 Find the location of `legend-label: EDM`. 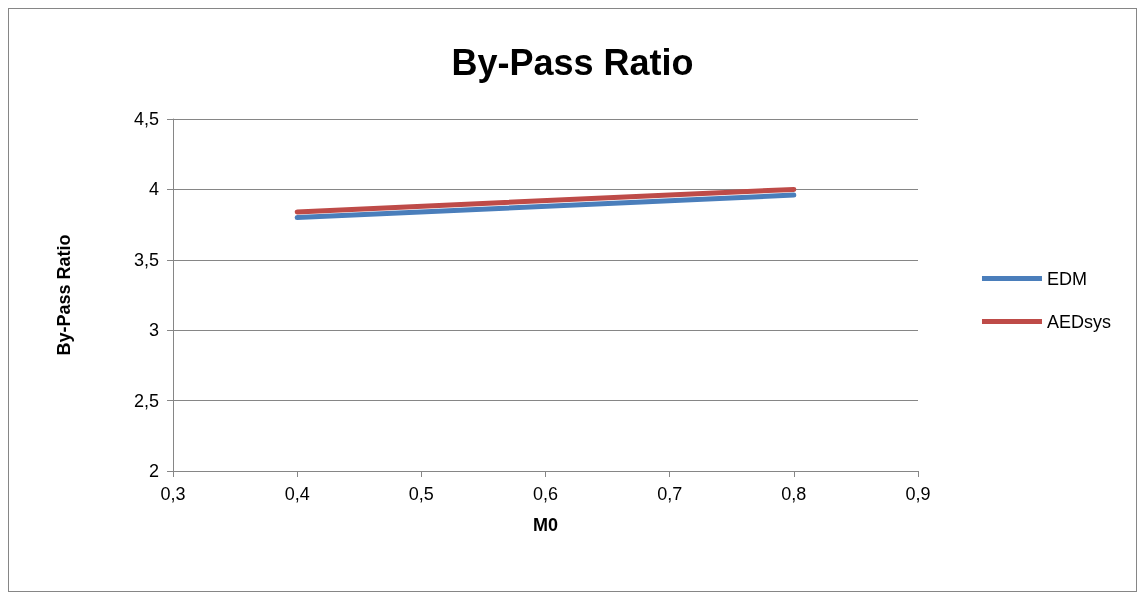

legend-label: EDM is located at coordinates (1066, 278).